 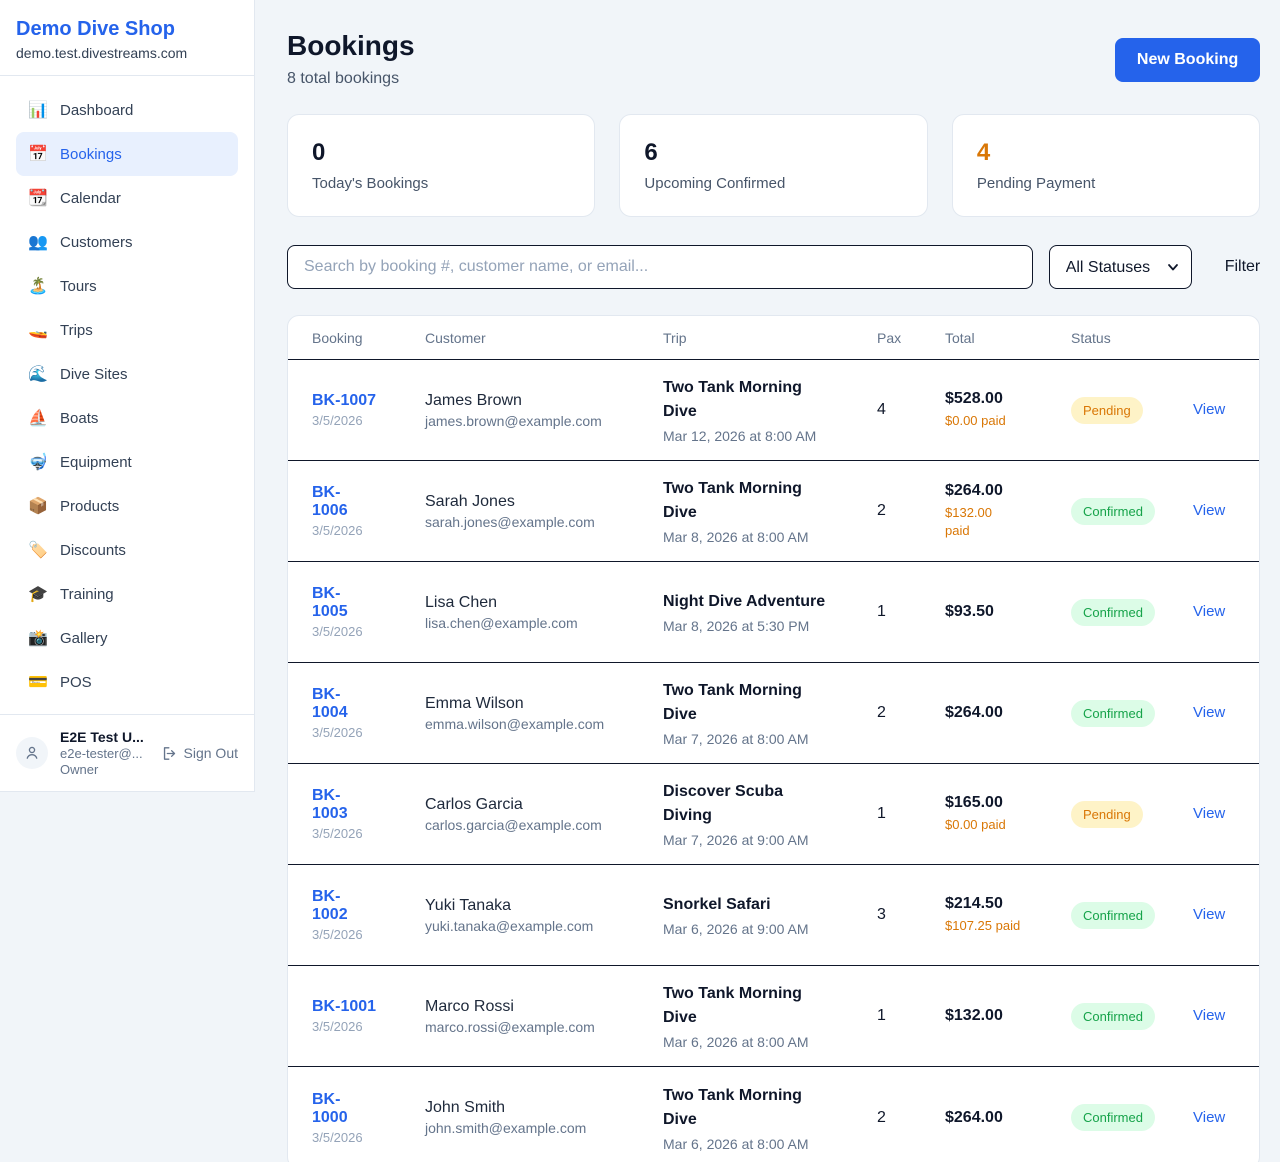 I want to click on sidebar-item-label: Training, so click(x=87, y=594).